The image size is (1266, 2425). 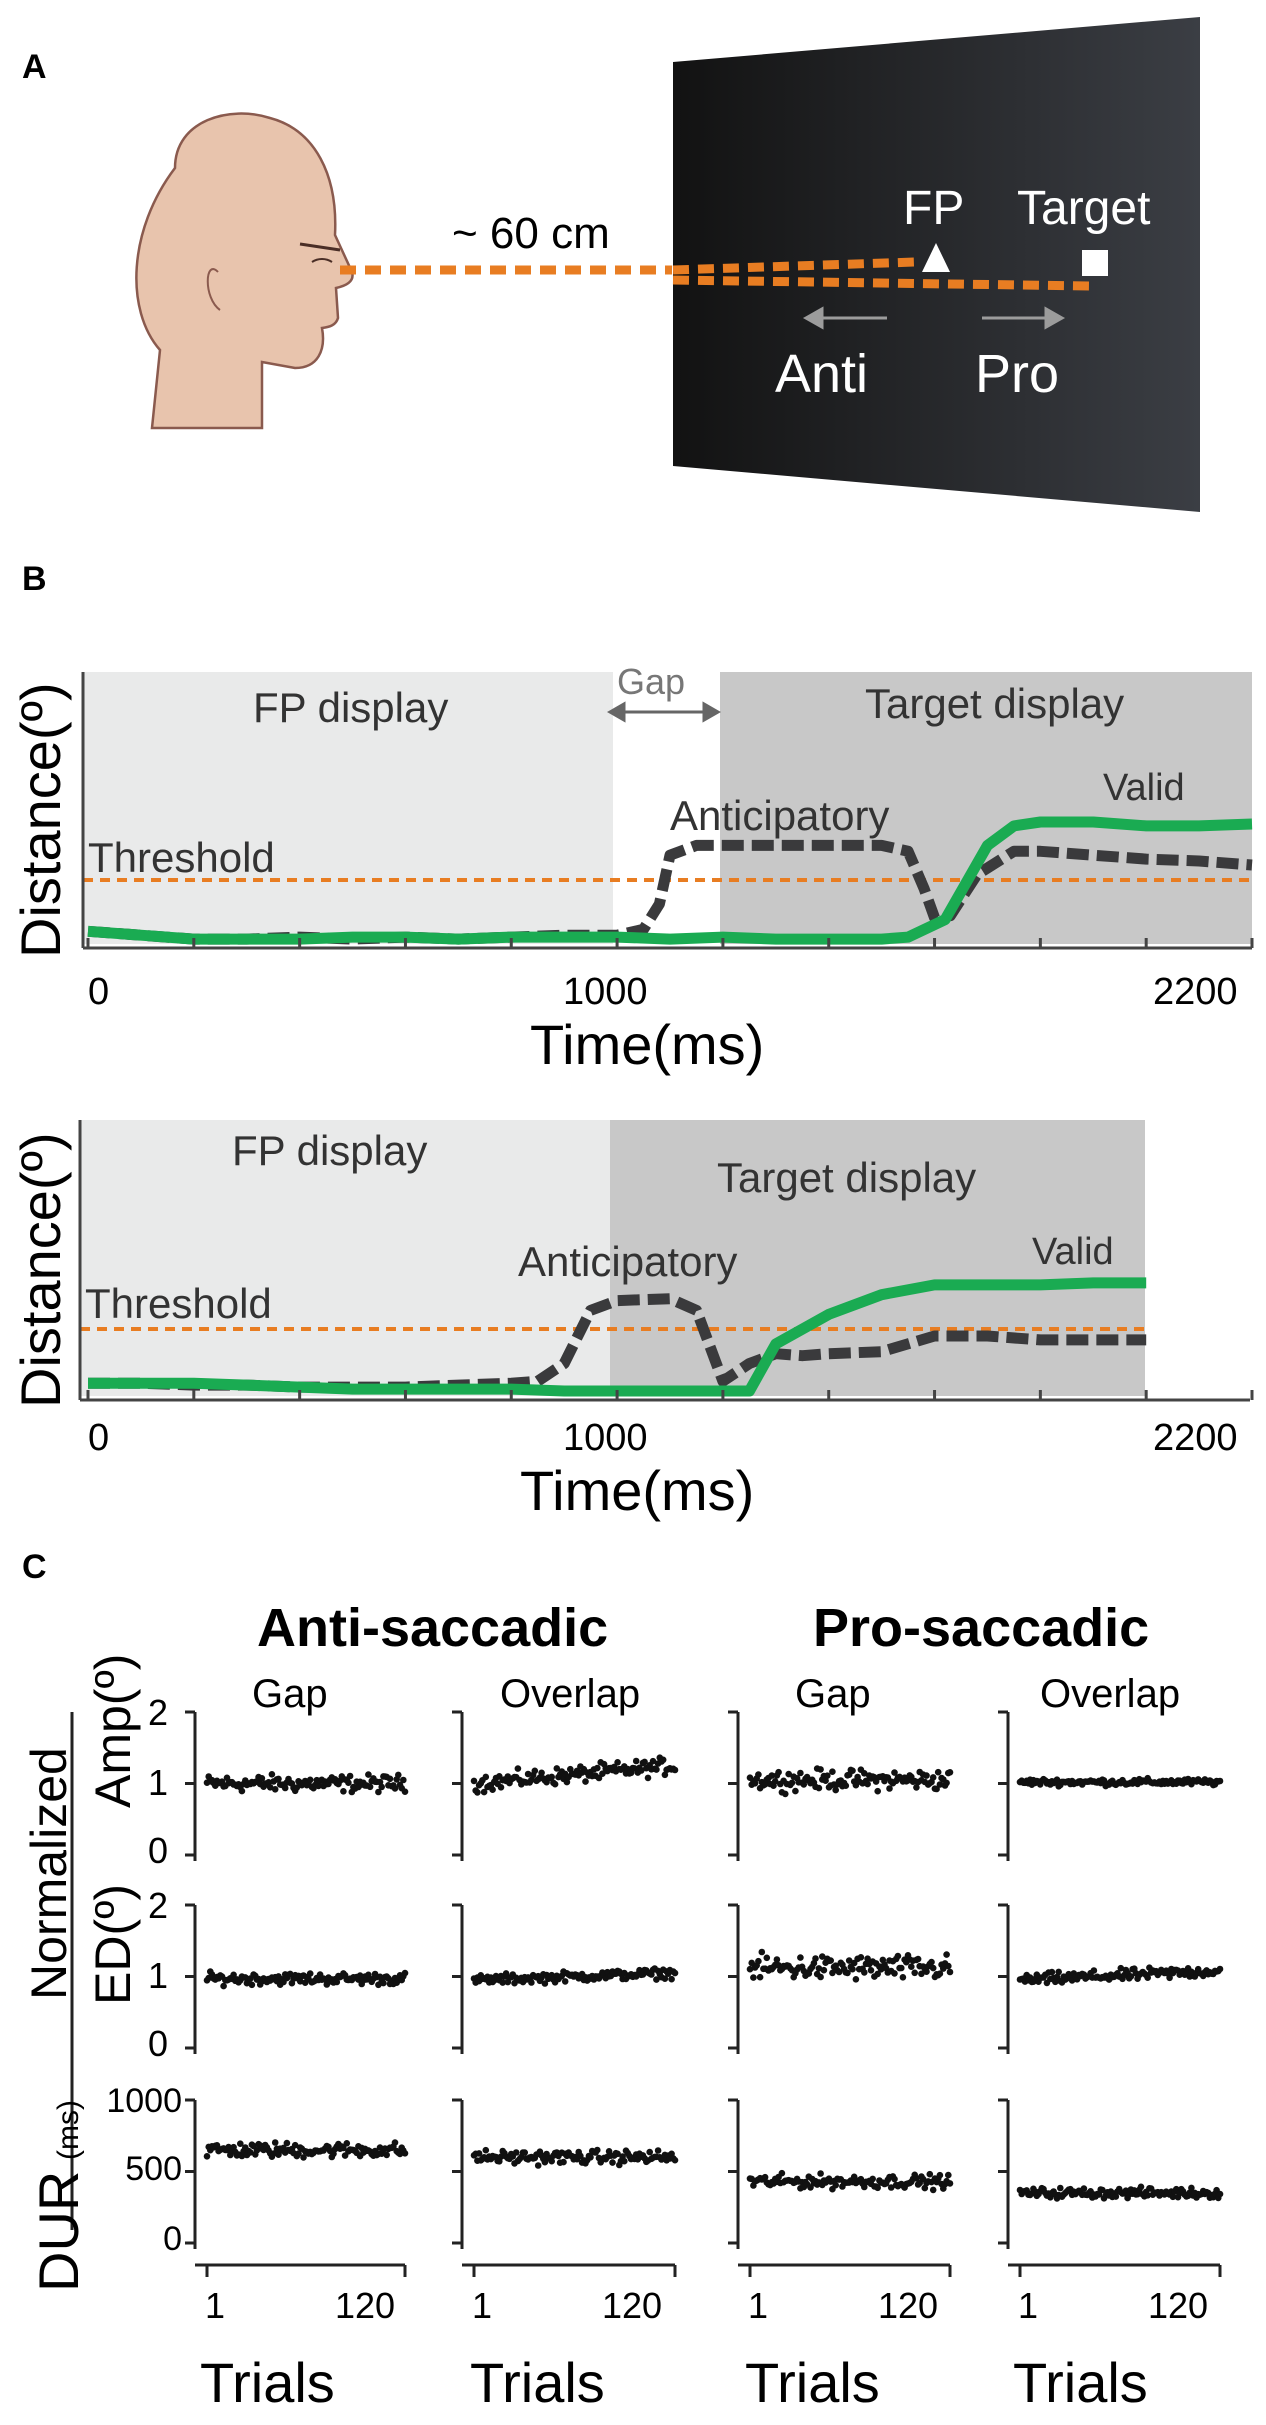 What do you see at coordinates (1017, 374) in the screenshot?
I see `pro-label: Pro` at bounding box center [1017, 374].